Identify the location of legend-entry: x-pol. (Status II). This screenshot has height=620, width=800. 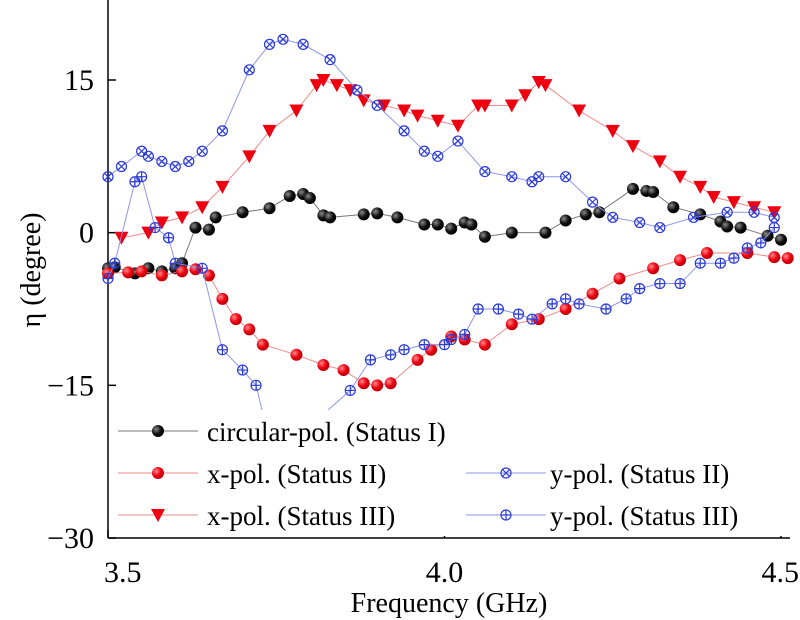
(281, 473).